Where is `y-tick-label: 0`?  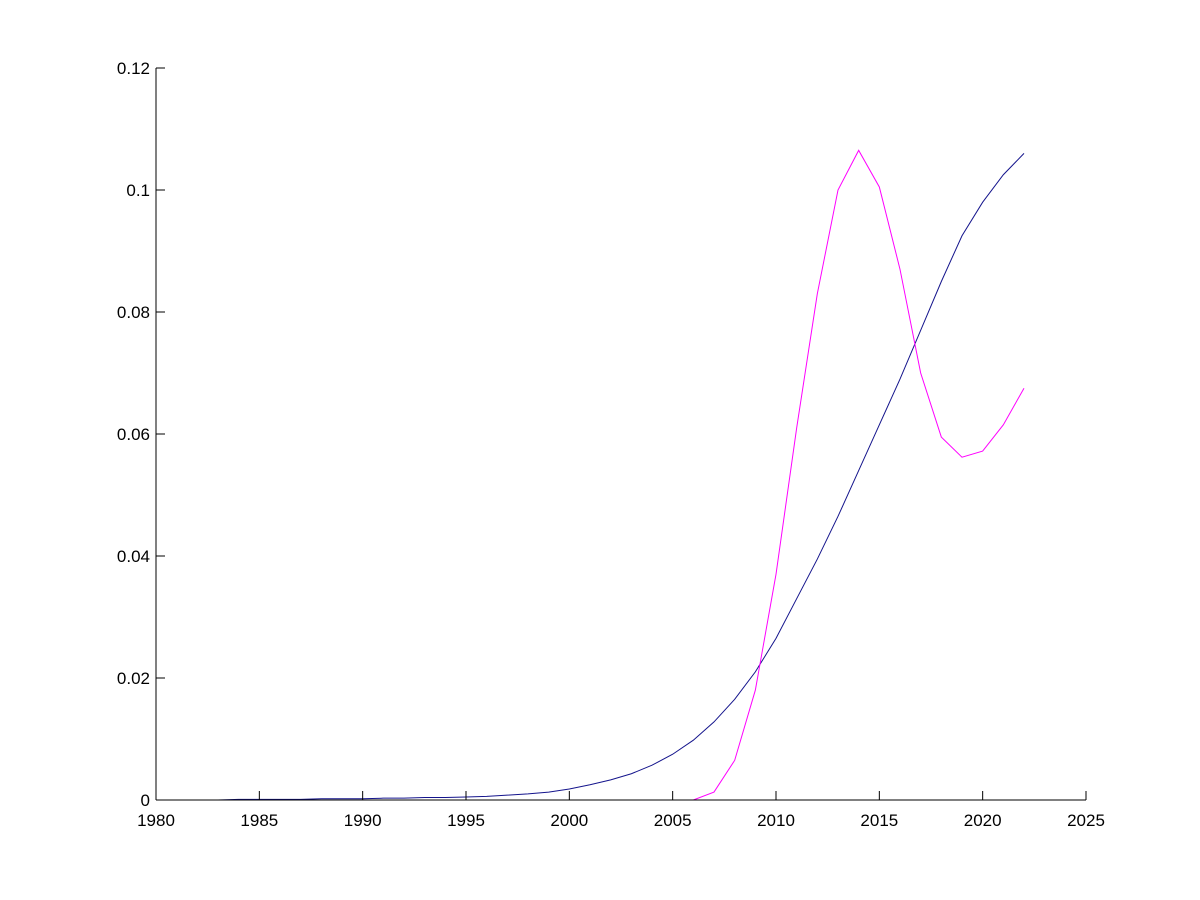 y-tick-label: 0 is located at coordinates (145, 800).